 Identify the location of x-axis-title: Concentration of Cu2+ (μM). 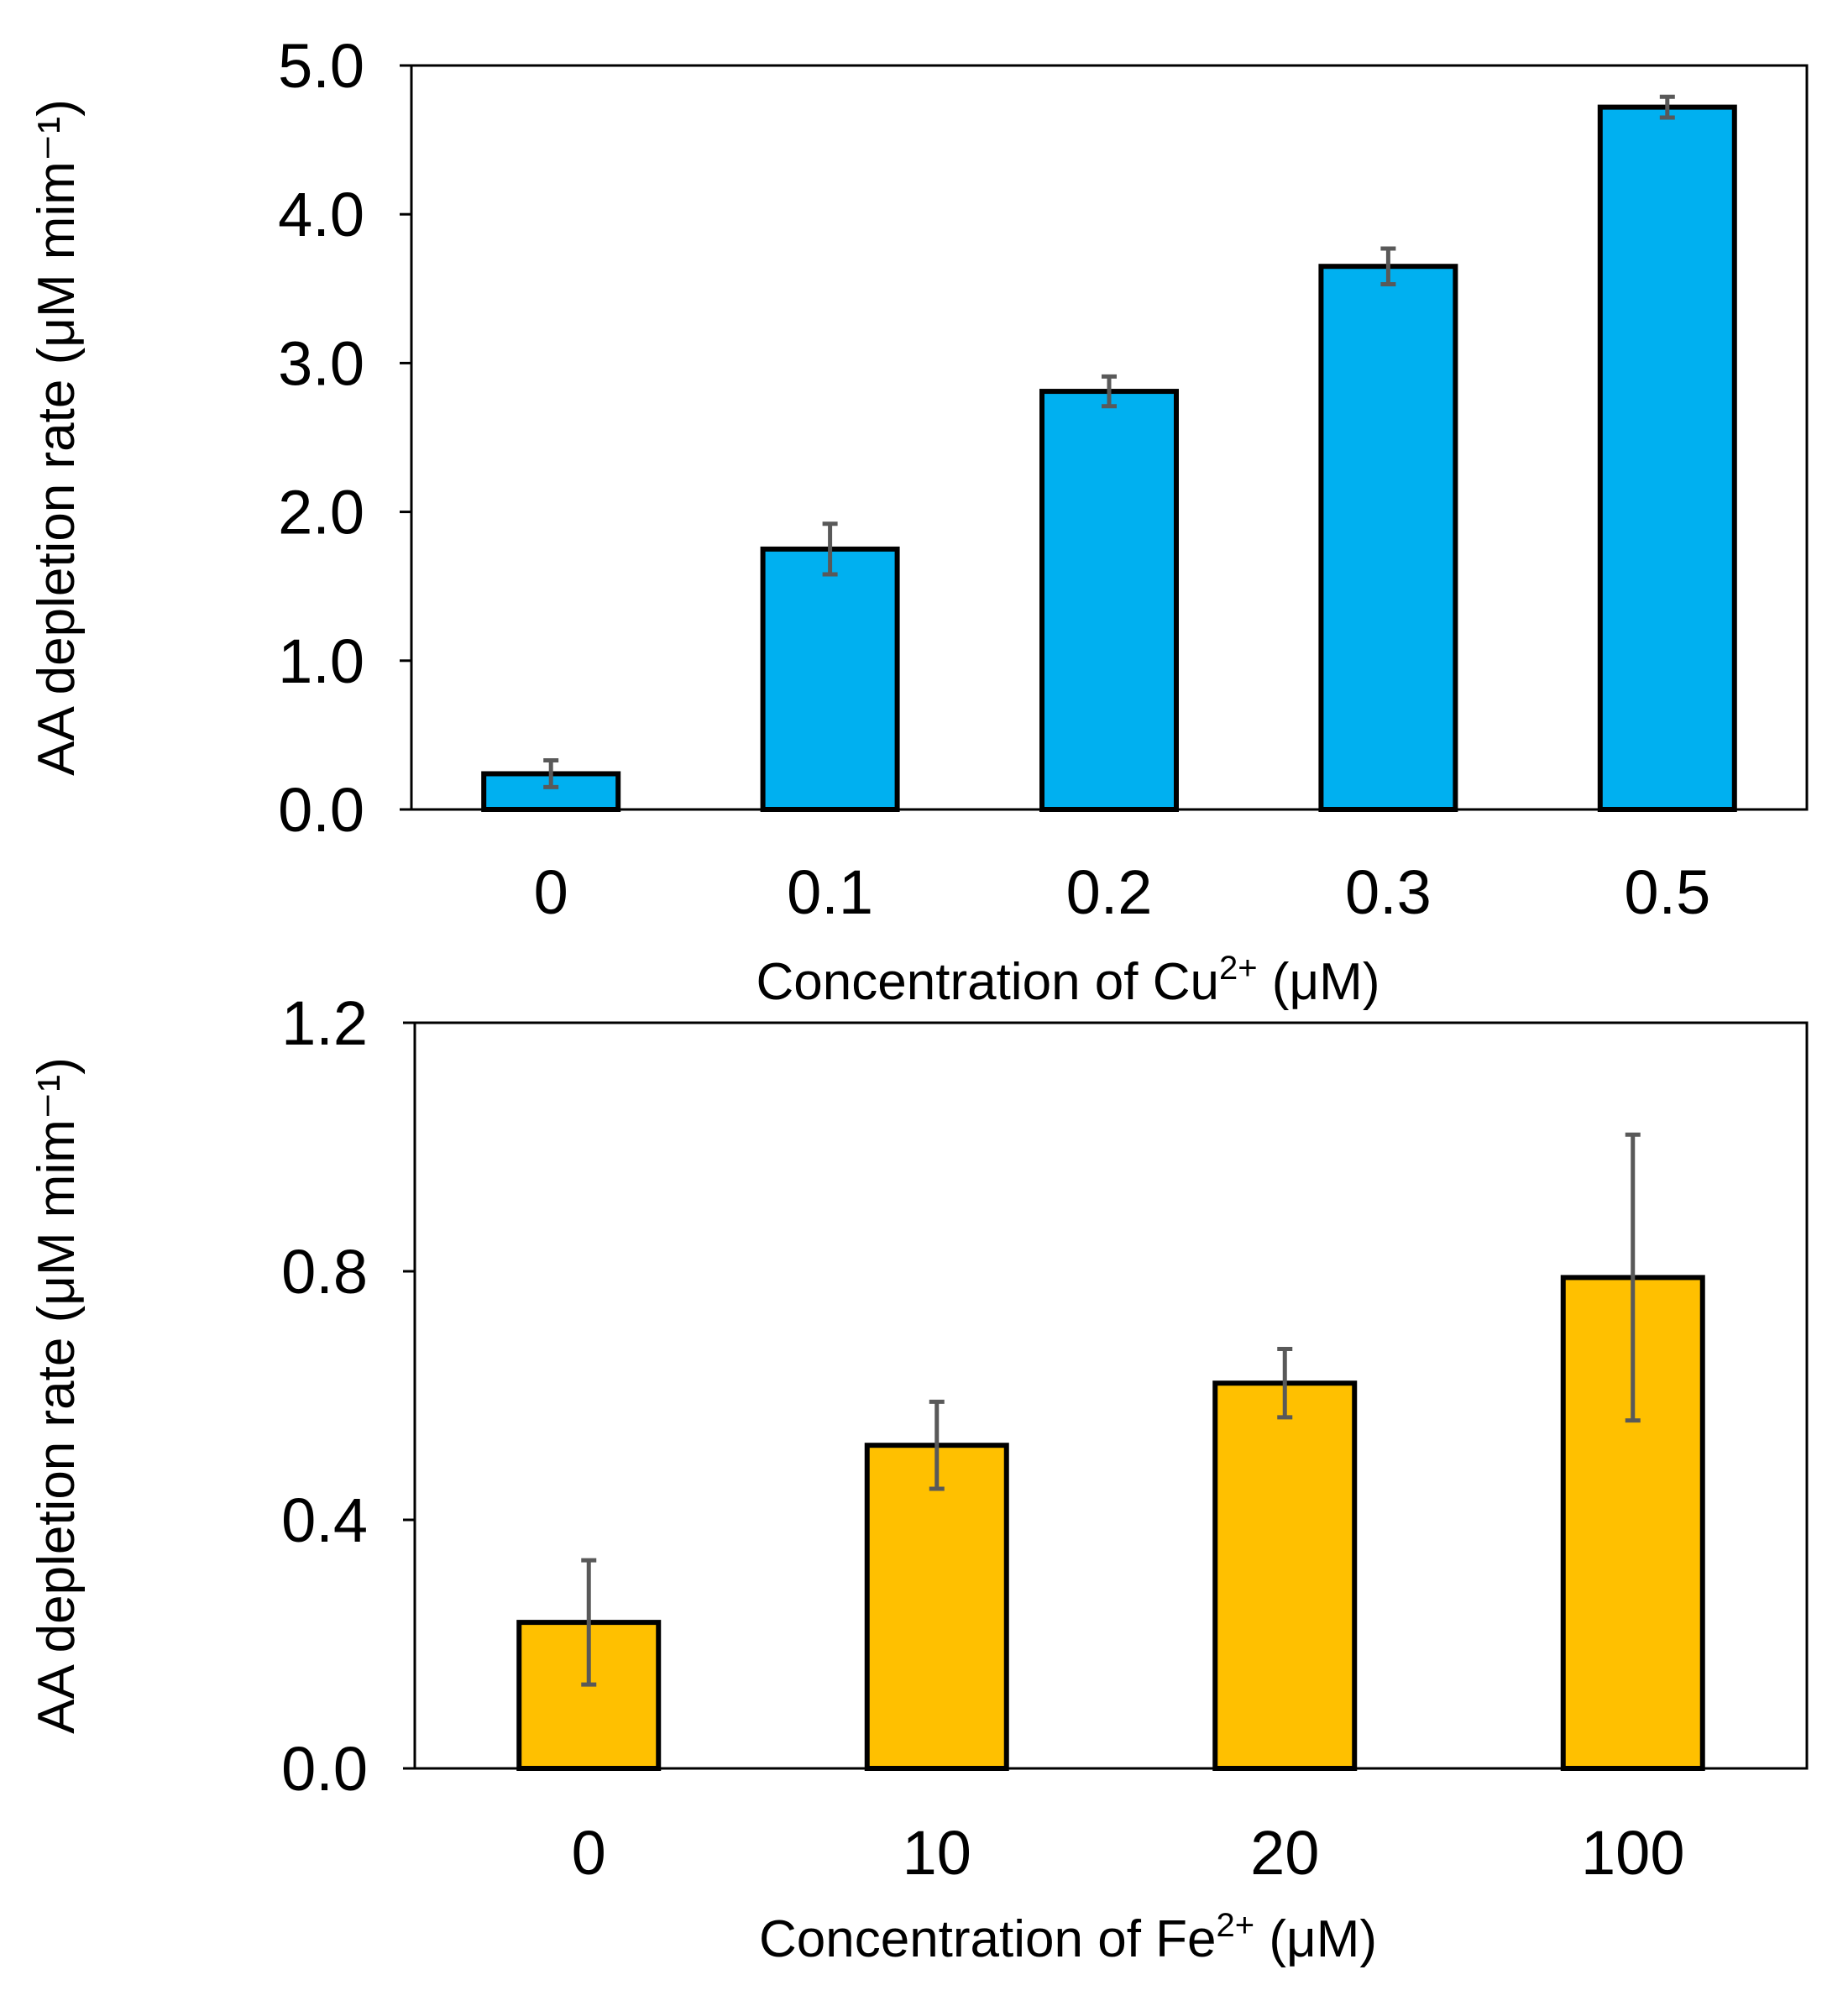
(1068, 980).